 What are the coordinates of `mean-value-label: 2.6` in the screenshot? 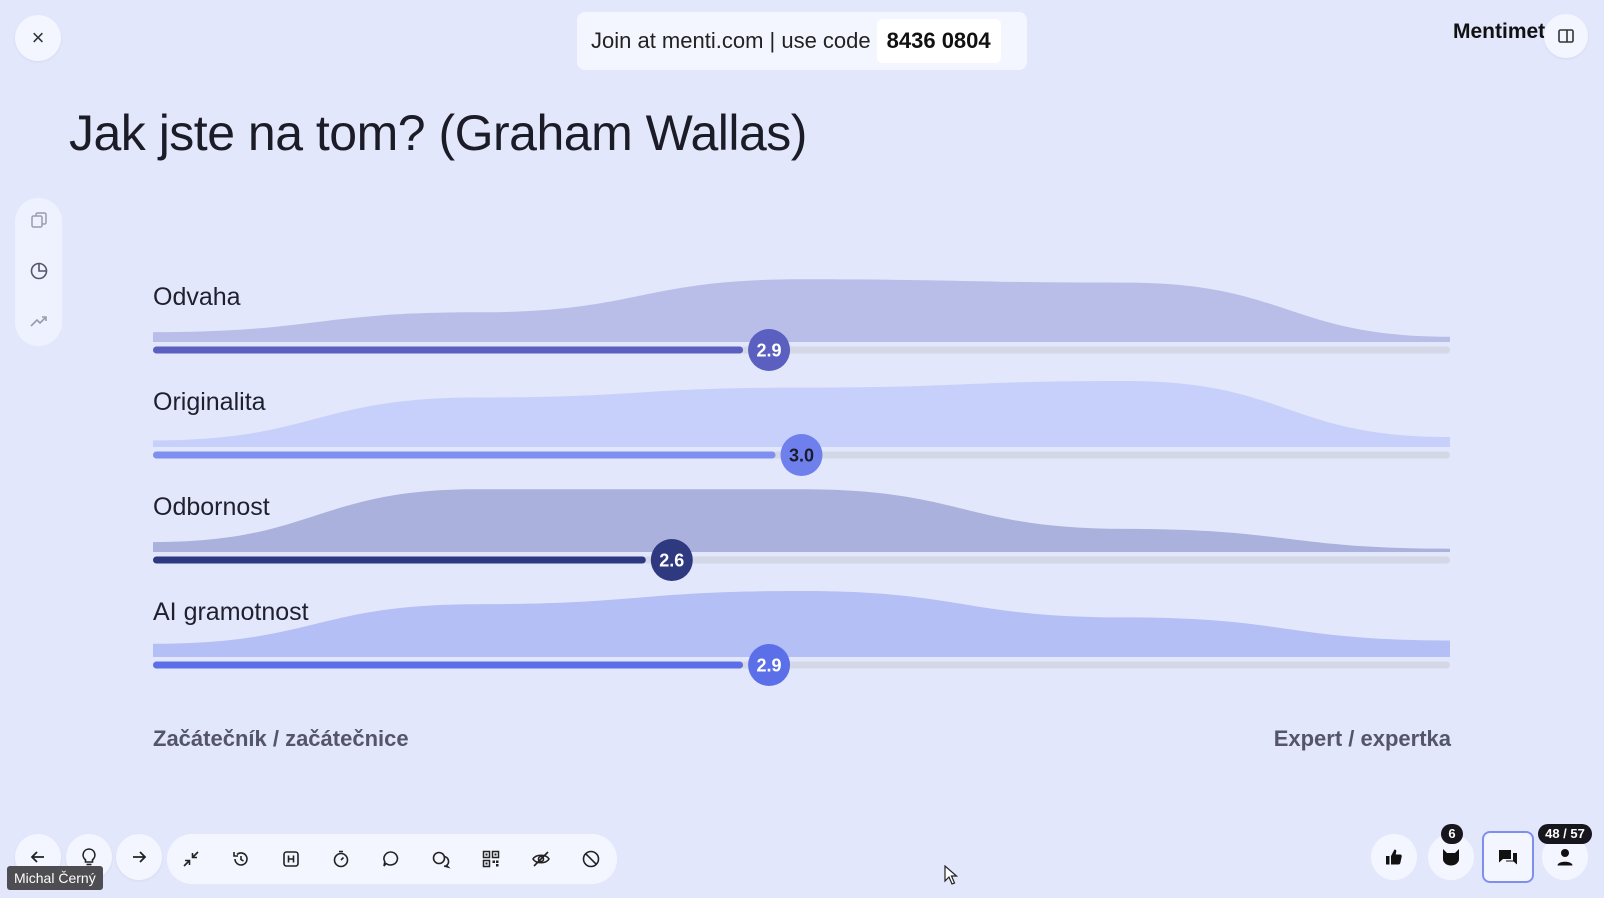 It's located at (671, 561).